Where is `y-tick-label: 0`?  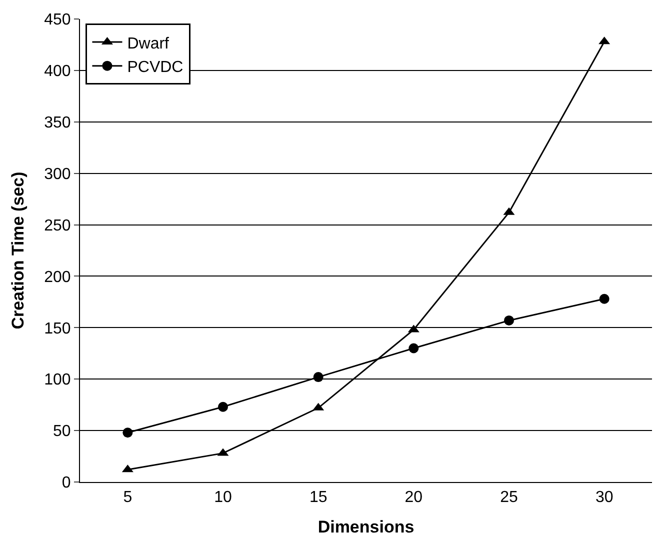
y-tick-label: 0 is located at coordinates (66, 483).